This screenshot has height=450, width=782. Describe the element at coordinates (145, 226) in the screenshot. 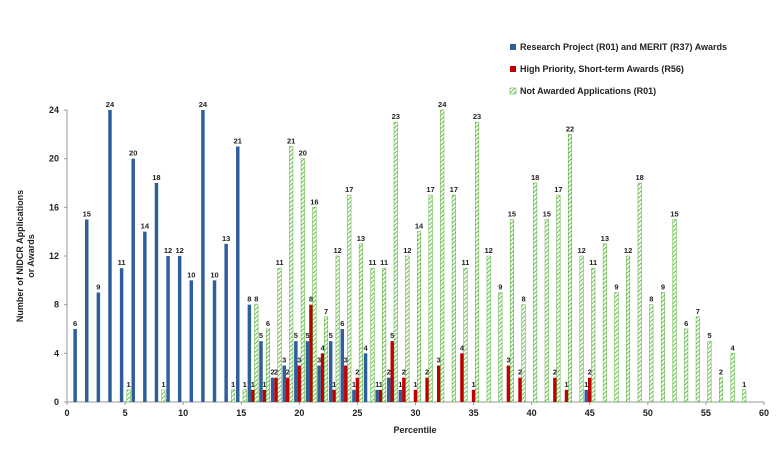

I see `data-label: 14` at that location.